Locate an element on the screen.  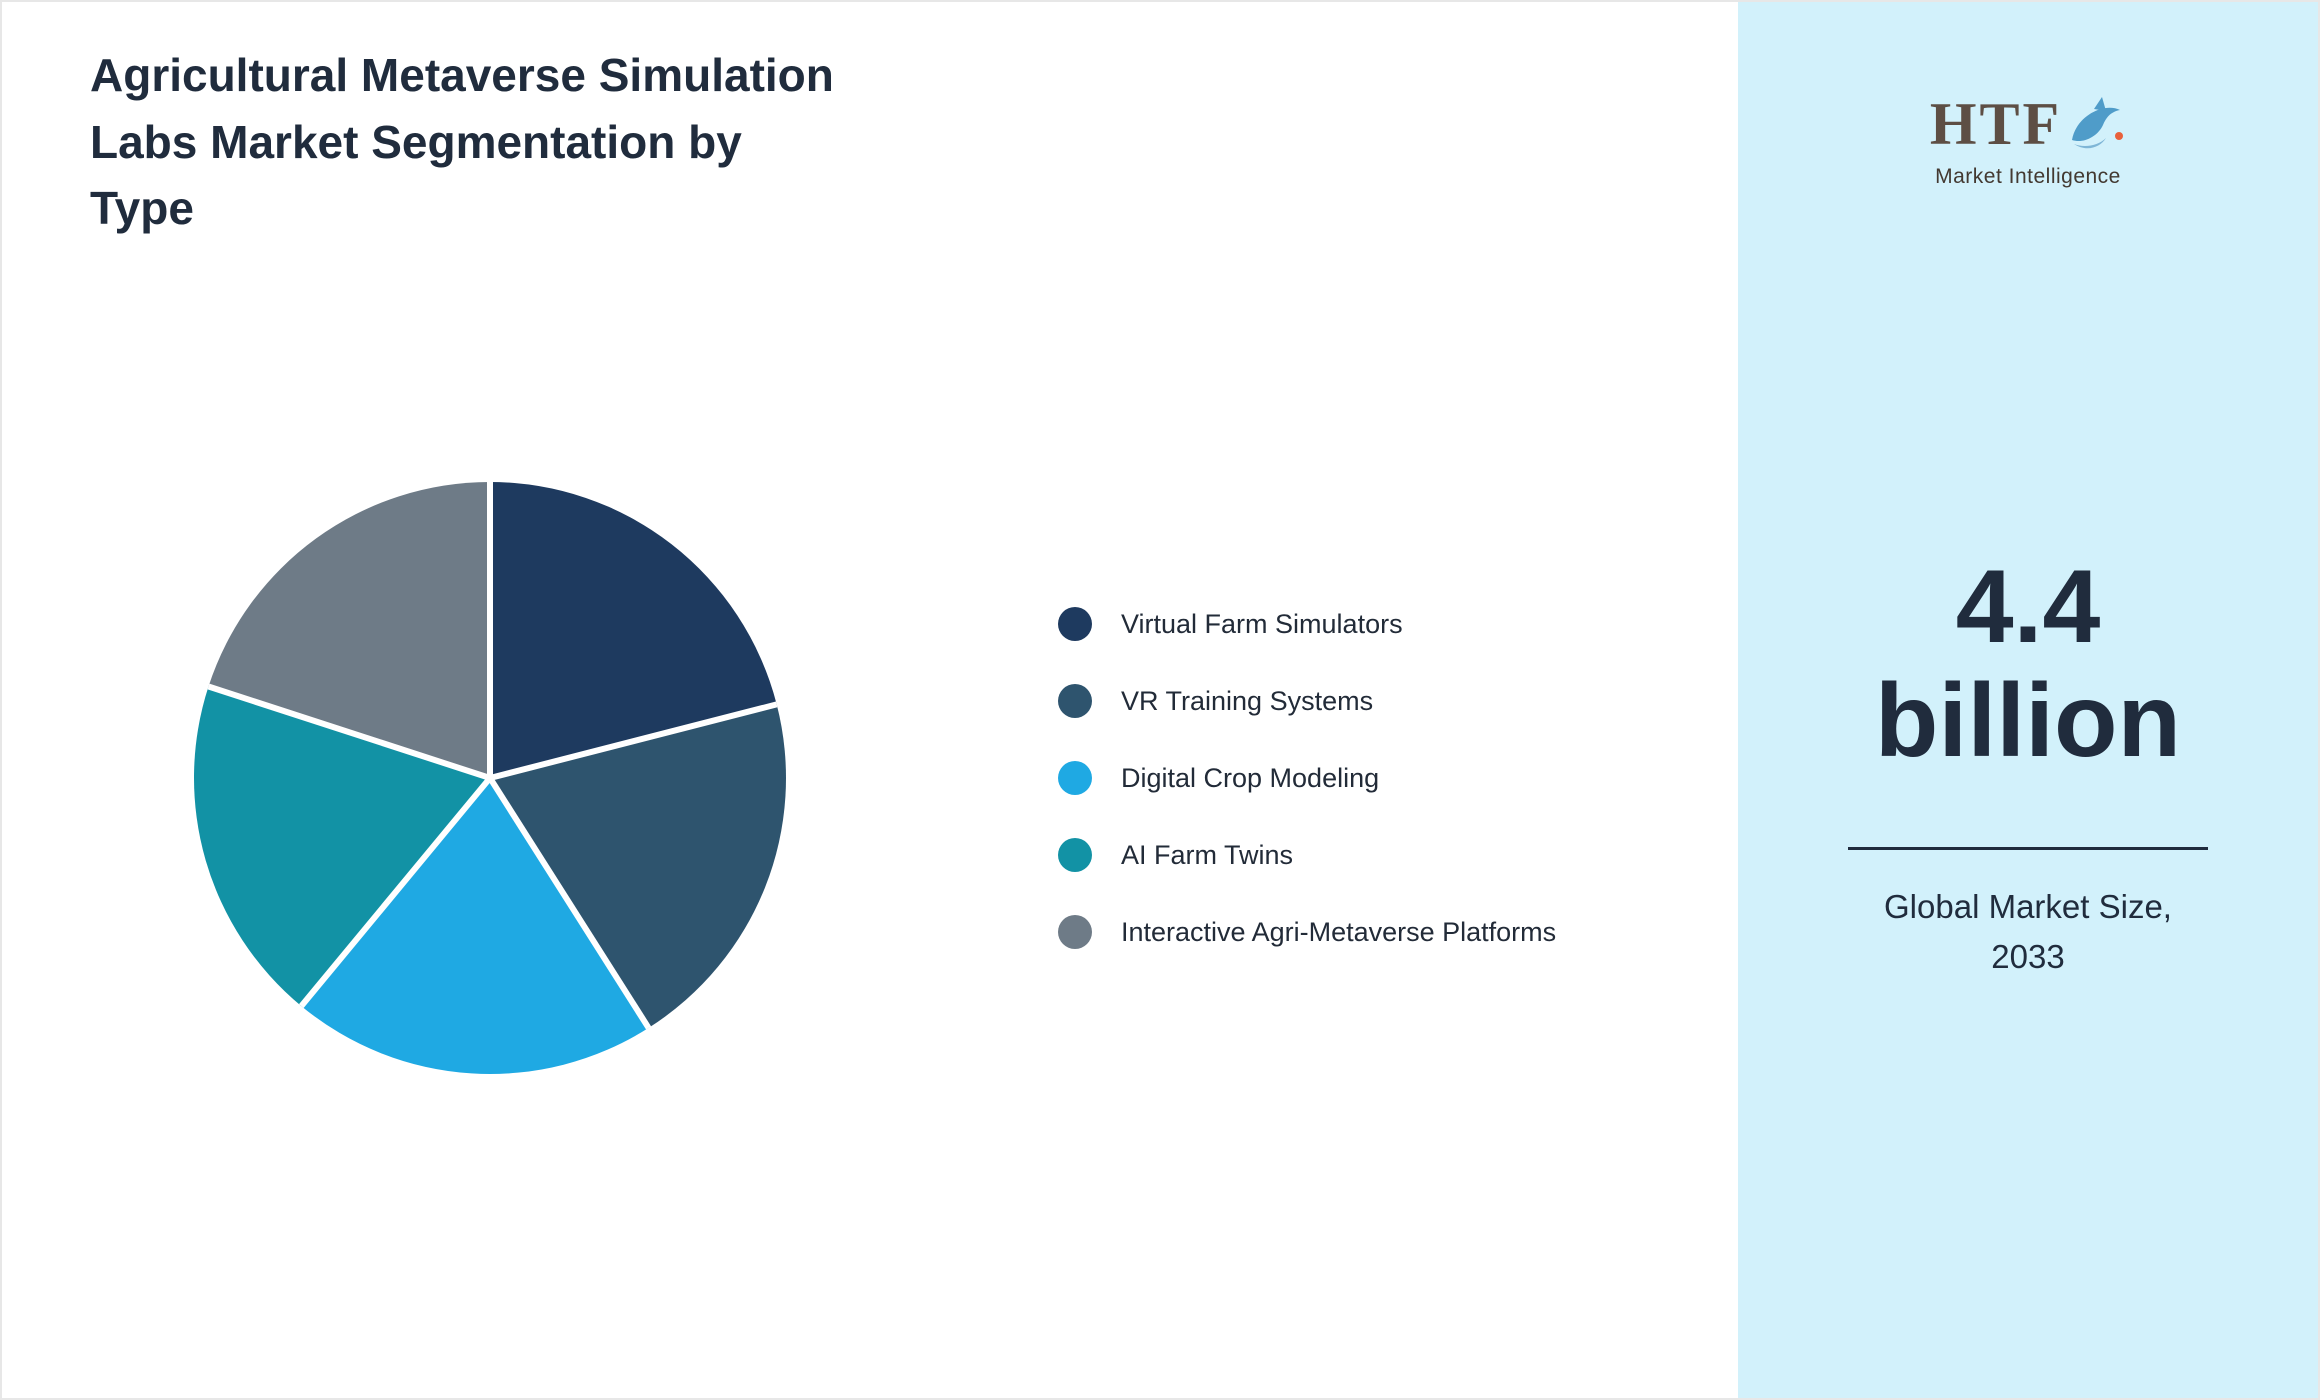
divider-line is located at coordinates (2028, 848).